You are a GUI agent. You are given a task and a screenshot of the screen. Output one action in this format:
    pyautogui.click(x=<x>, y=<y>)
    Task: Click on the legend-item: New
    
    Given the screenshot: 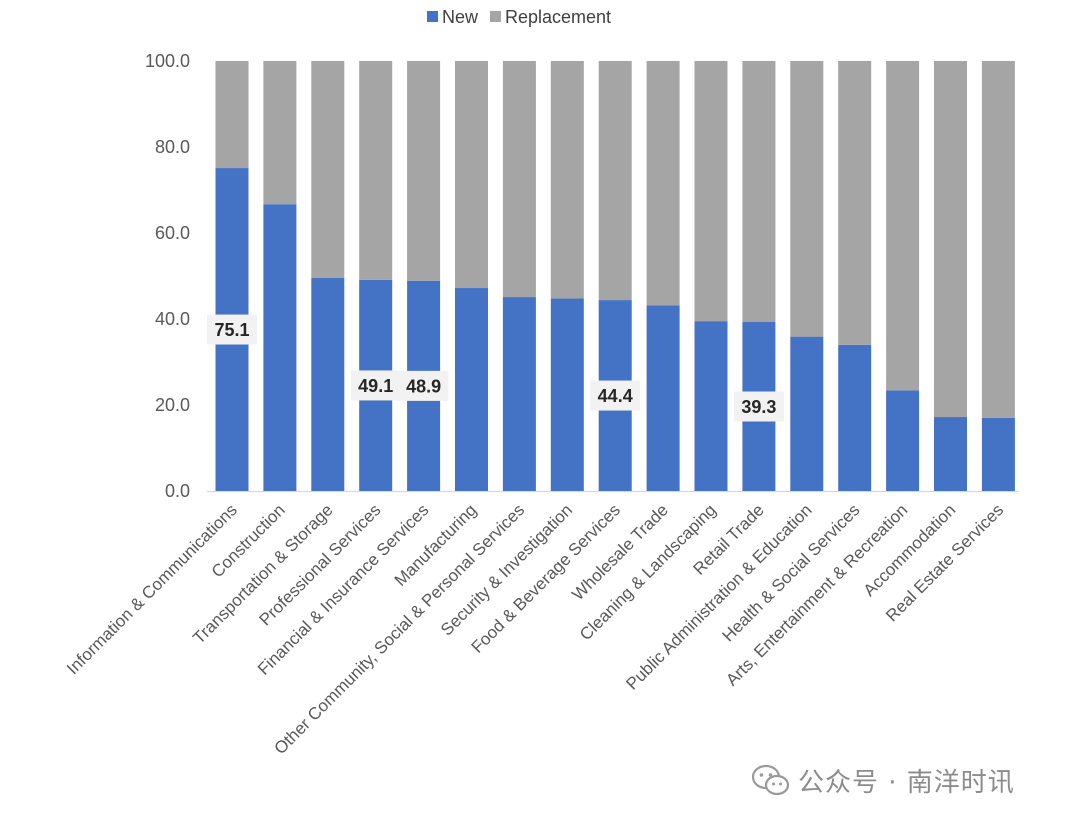 What is the action you would take?
    pyautogui.click(x=453, y=17)
    